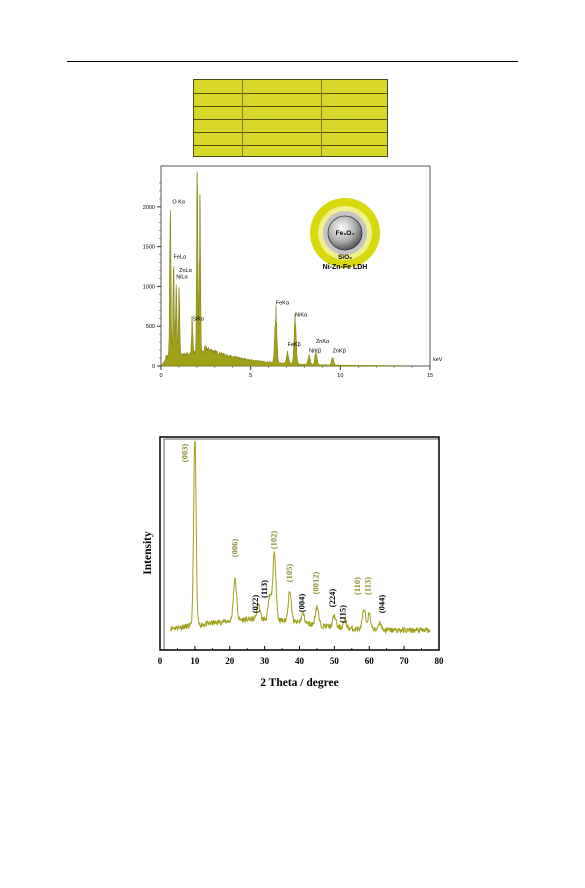 Image resolution: width=585 pixels, height=888 pixels. I want to click on data-table, so click(290, 118).